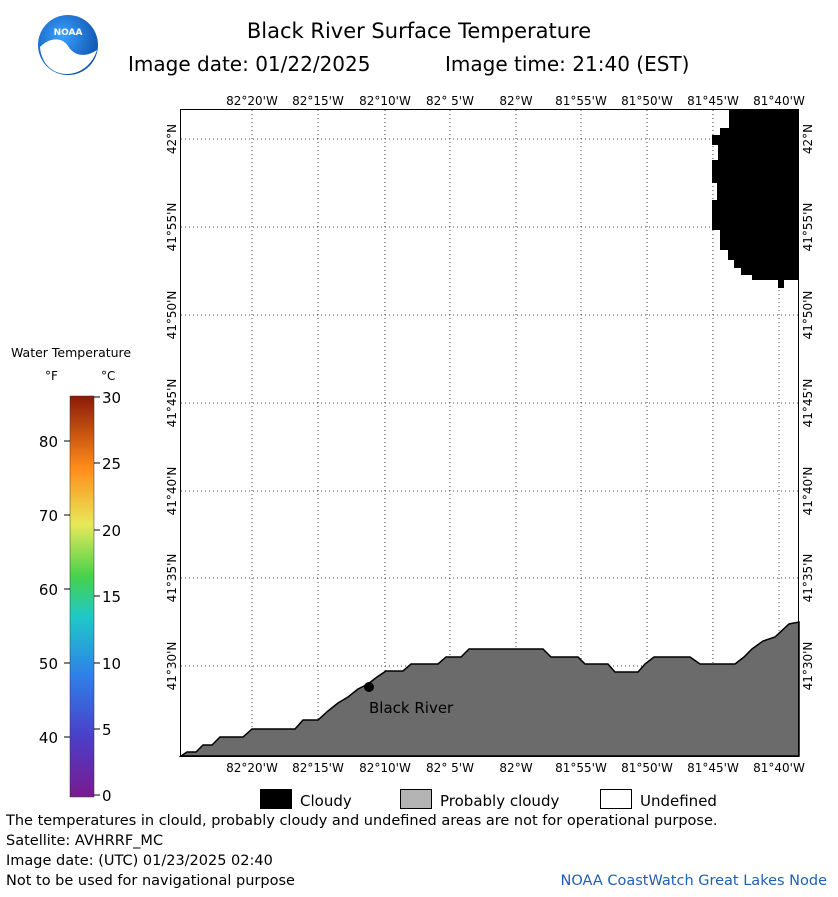  I want to click on image-time-label: Image time: 21:40 (EST), so click(567, 64).